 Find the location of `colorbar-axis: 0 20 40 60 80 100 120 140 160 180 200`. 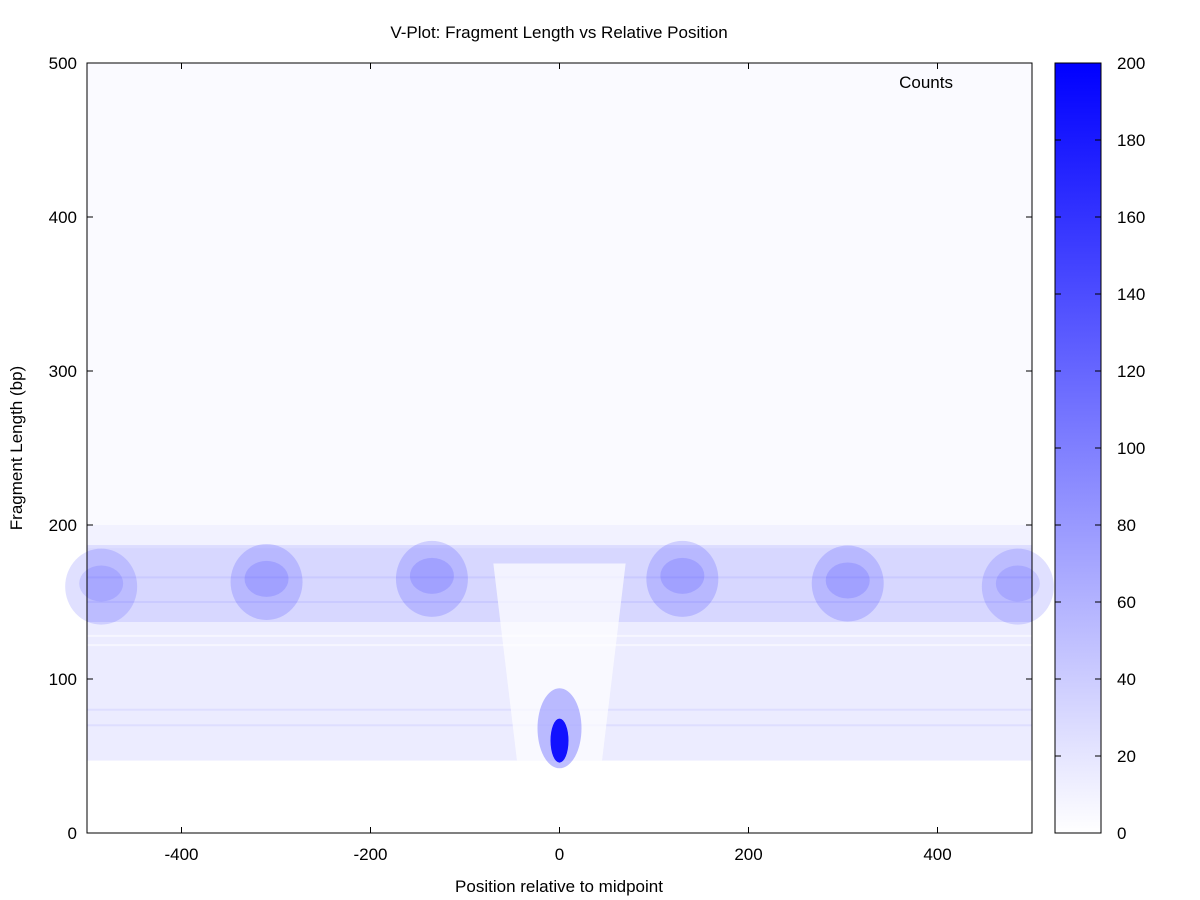

colorbar-axis: 0 20 40 60 80 100 120 140 160 180 200 is located at coordinates (1100, 448).